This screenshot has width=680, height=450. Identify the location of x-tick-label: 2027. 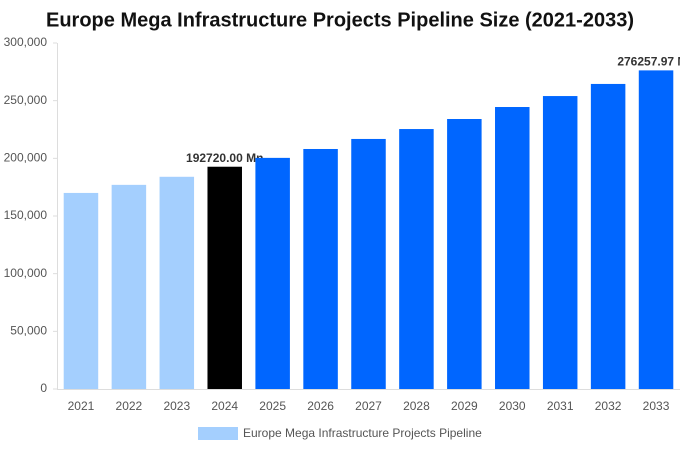
(368, 406).